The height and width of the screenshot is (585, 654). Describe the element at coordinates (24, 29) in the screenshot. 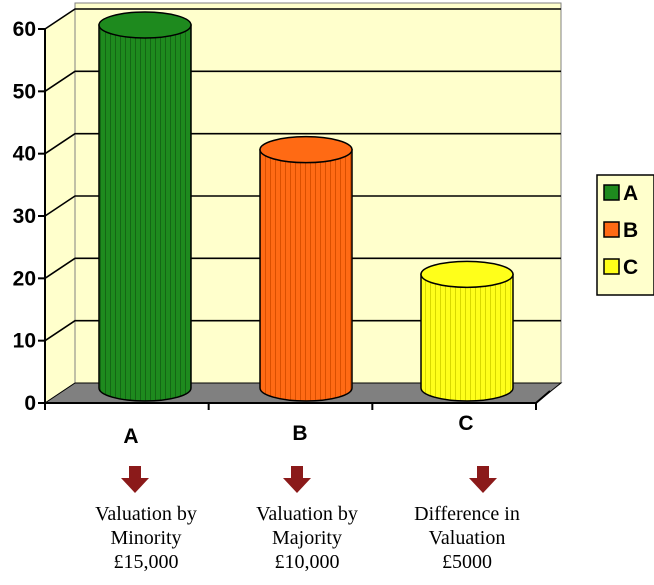

I see `y-tick-label: 60` at that location.